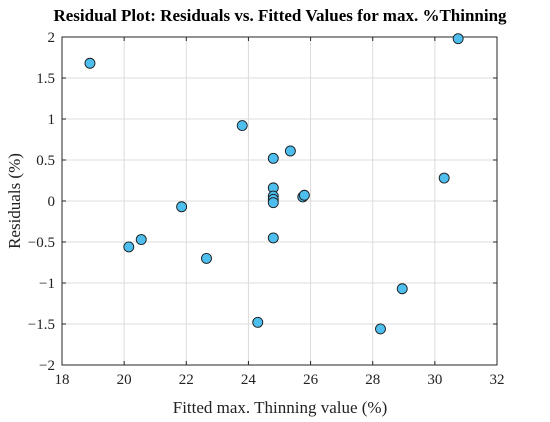 This screenshot has width=550, height=422. I want to click on y-tick-label: 0.5, so click(45, 161).